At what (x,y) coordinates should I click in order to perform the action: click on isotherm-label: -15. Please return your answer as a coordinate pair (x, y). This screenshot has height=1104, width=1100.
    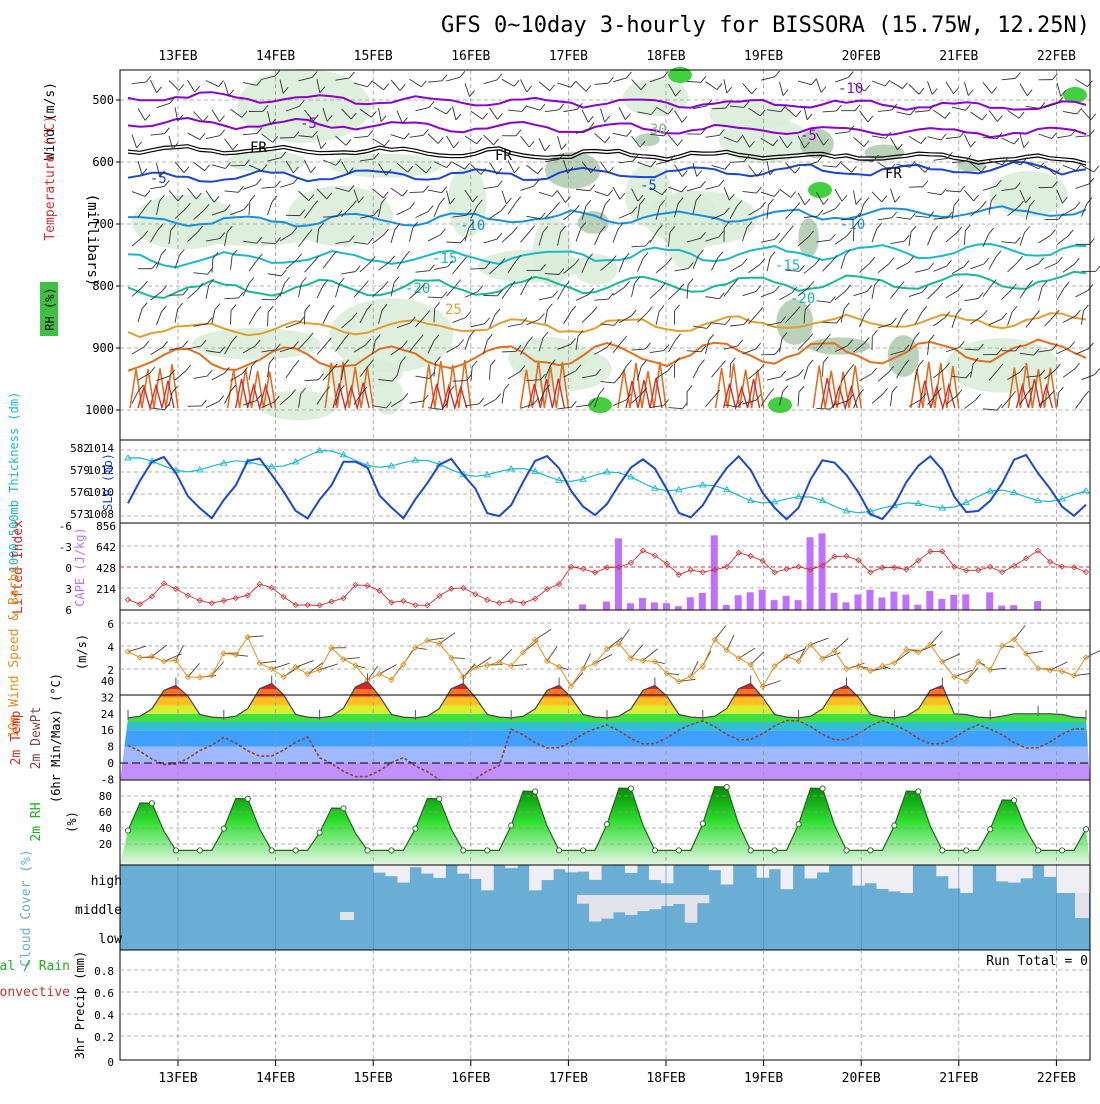
    Looking at the image, I should click on (444, 259).